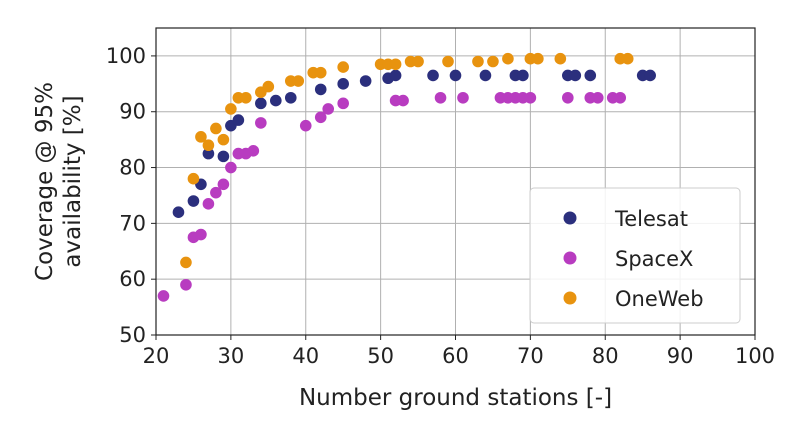 This screenshot has height=433, width=800. I want to click on legend-label-telesat: Telesat, so click(651, 219).